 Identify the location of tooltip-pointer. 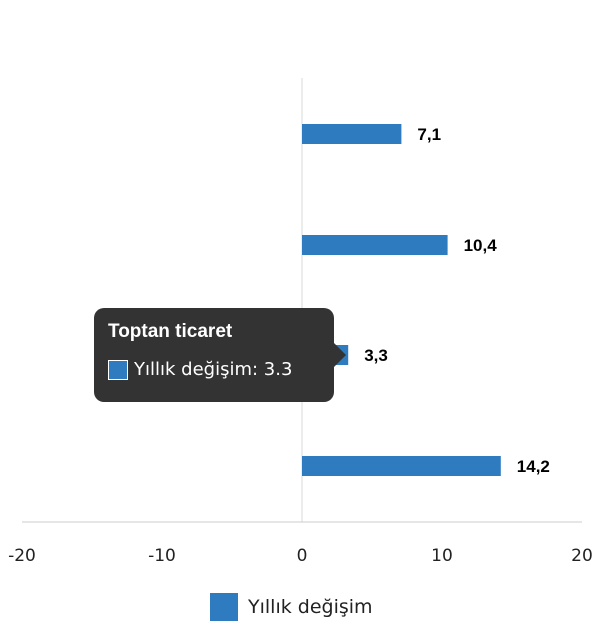
(340, 355).